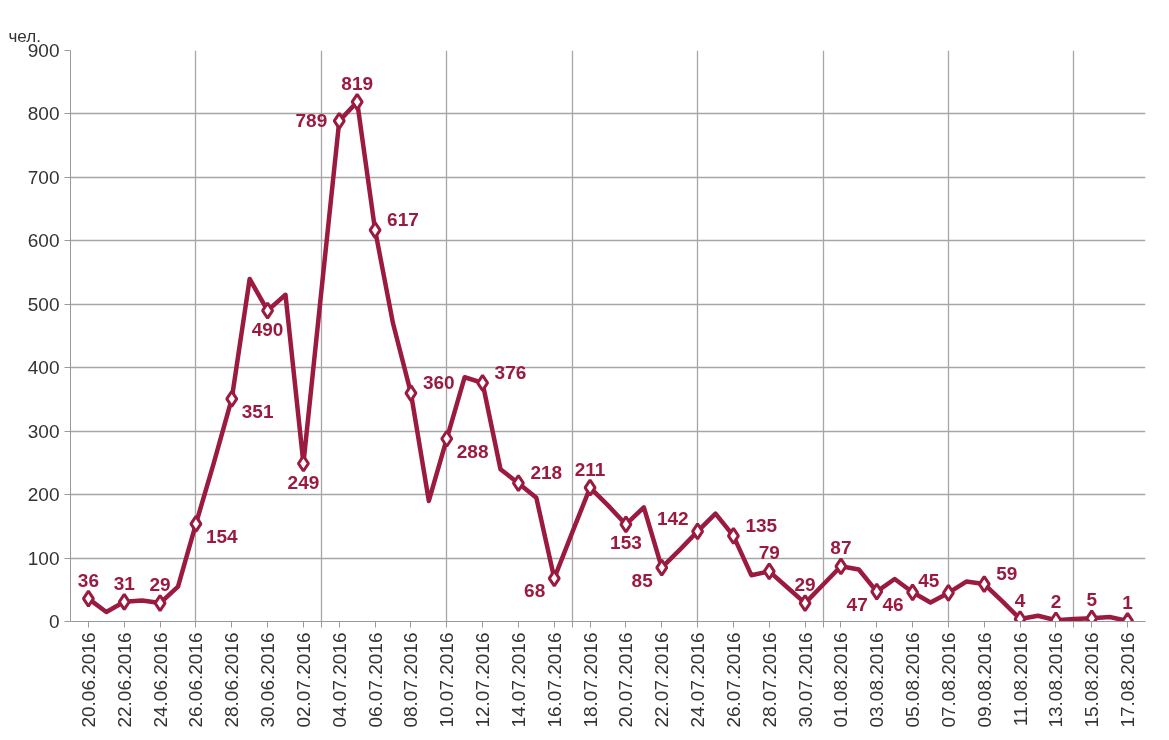 This screenshot has height=740, width=1169. What do you see at coordinates (913, 680) in the screenshot?
I see `x-tick-label: 05.08.2016` at bounding box center [913, 680].